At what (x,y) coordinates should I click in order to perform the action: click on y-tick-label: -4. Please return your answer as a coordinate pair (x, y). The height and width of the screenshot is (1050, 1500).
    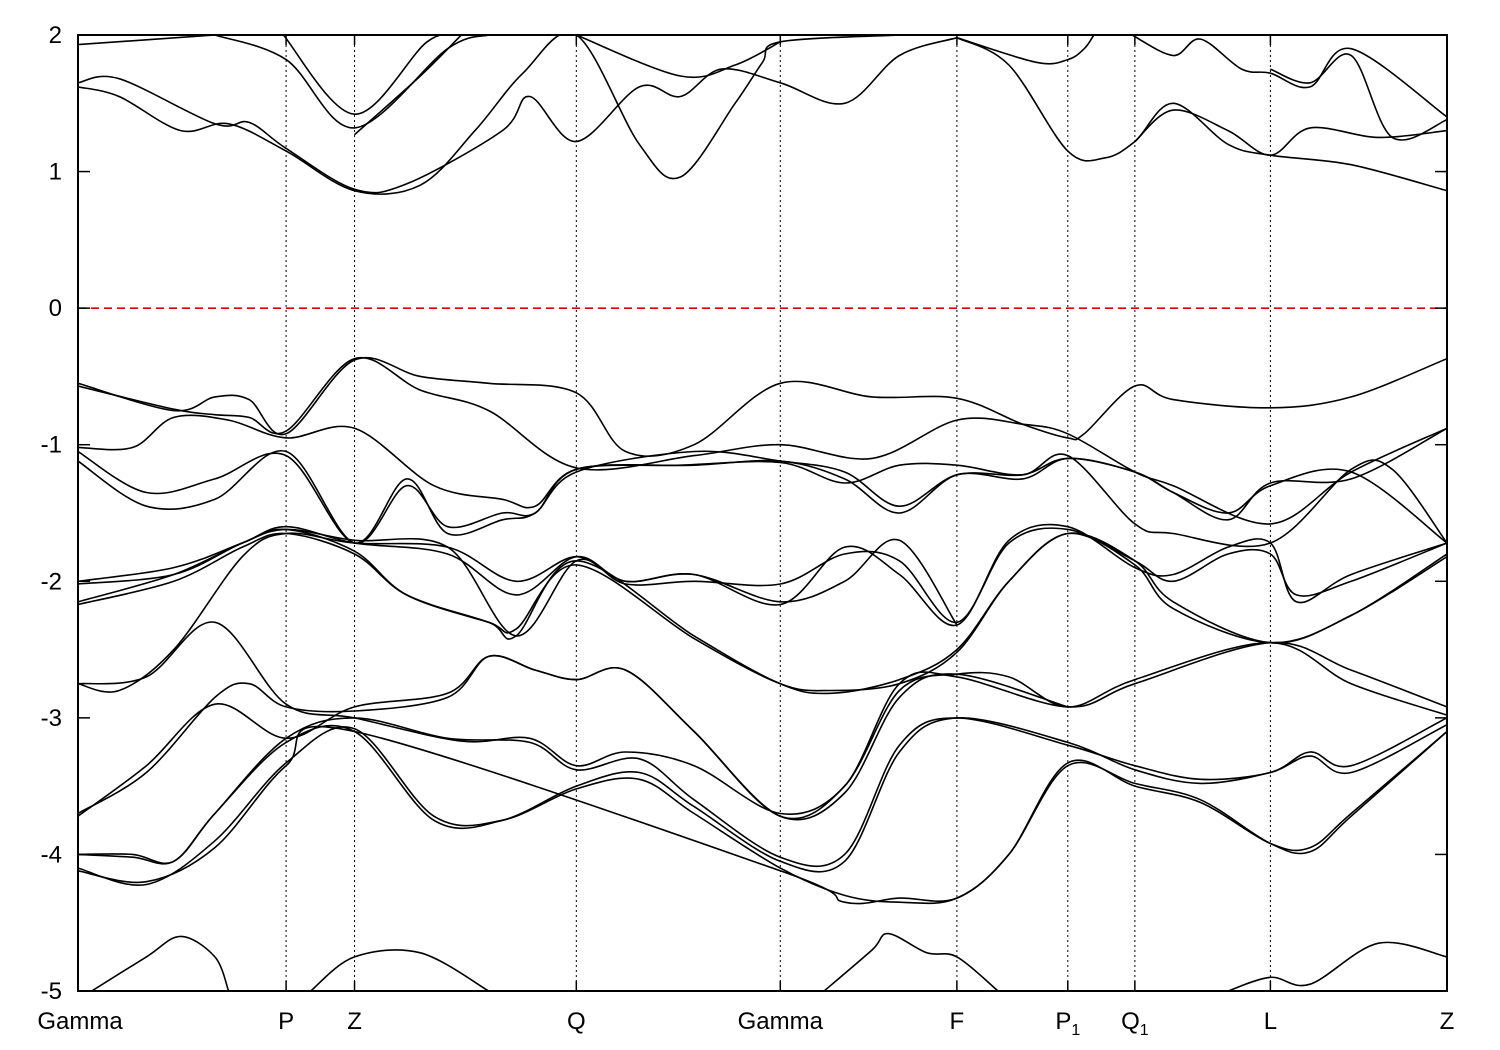
    Looking at the image, I should click on (51, 854).